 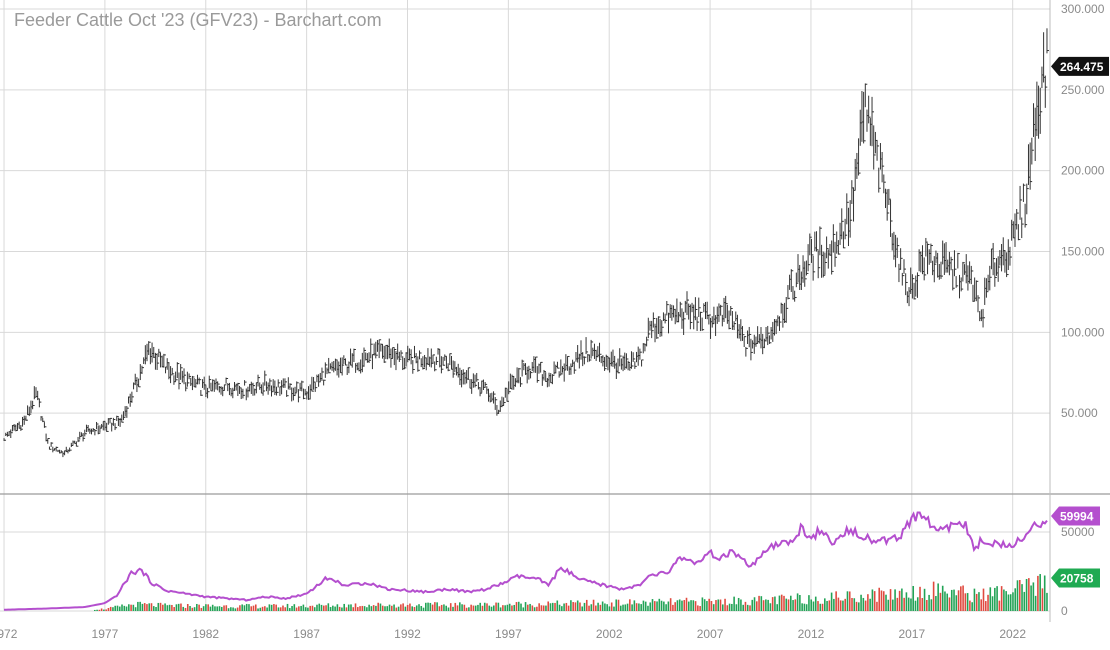 What do you see at coordinates (1083, 90) in the screenshot?
I see `y-tick-label: 250.000` at bounding box center [1083, 90].